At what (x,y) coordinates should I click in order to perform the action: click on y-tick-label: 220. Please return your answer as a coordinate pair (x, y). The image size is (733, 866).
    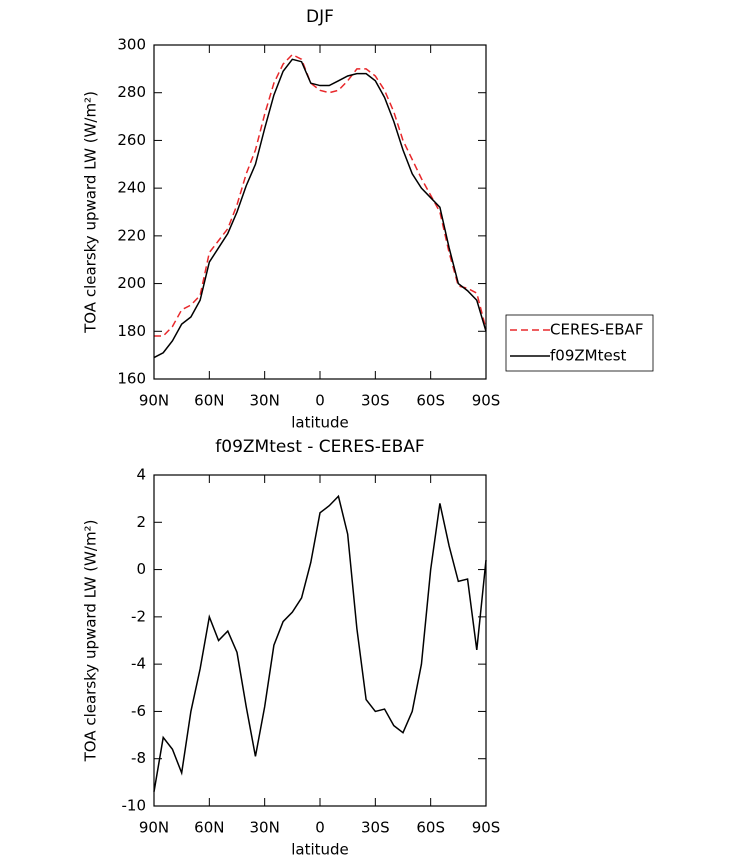
    Looking at the image, I should click on (131, 235).